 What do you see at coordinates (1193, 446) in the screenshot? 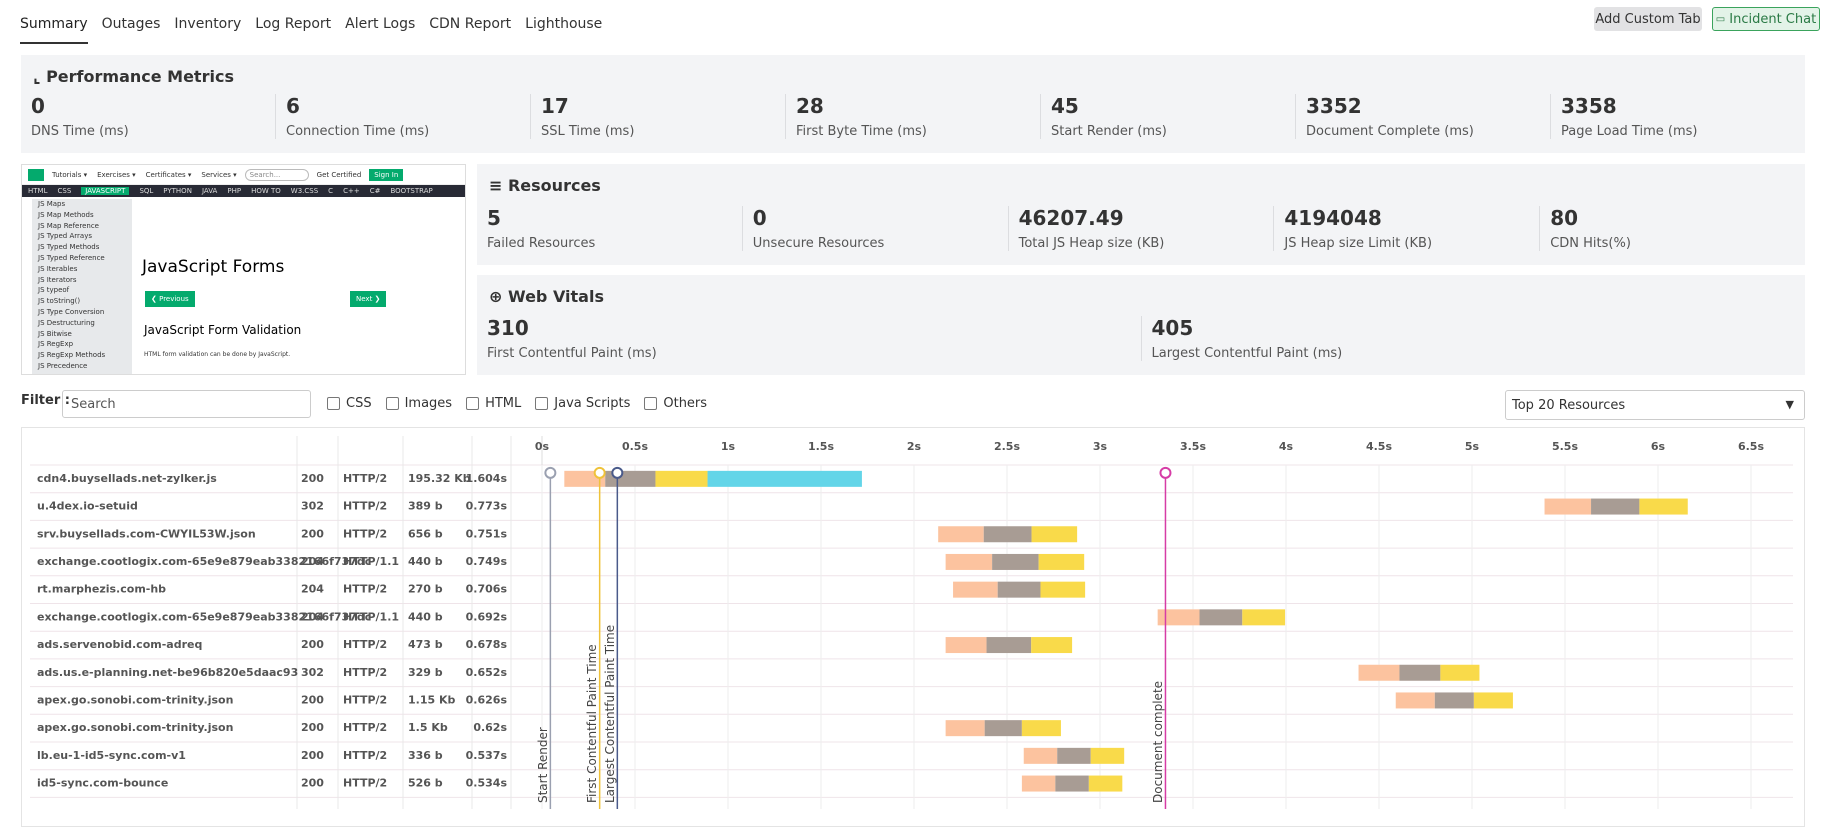
I see `x-tick-label: 3.5s` at bounding box center [1193, 446].